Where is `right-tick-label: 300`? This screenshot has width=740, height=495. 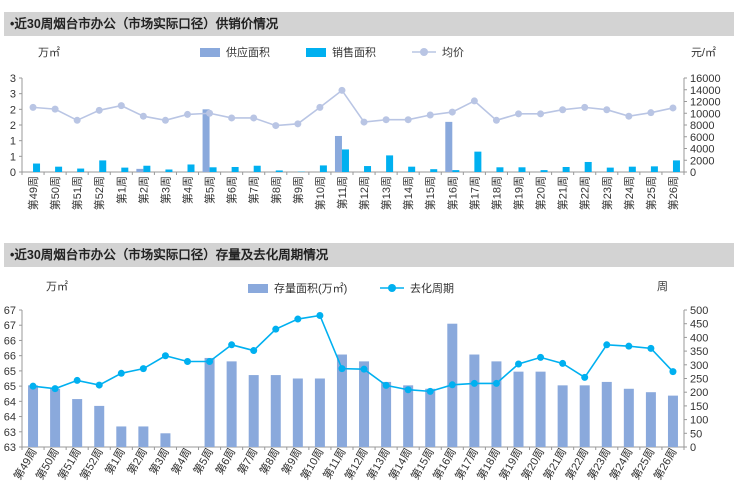 right-tick-label: 300 is located at coordinates (699, 366).